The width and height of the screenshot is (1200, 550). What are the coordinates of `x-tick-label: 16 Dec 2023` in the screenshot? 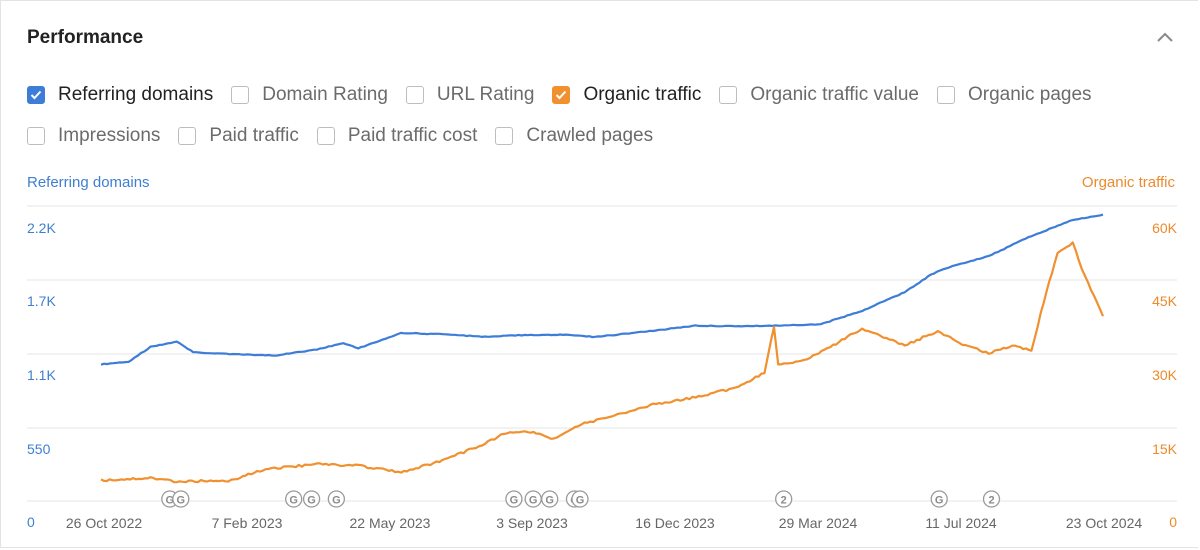 It's located at (675, 523).